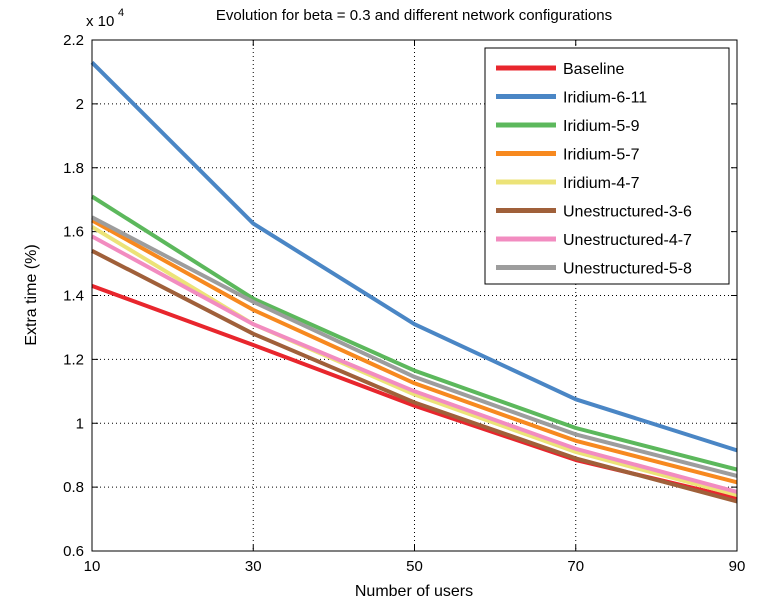 Image resolution: width=757 pixels, height=603 pixels. I want to click on legend-label: Iridium-6-11, so click(605, 98).